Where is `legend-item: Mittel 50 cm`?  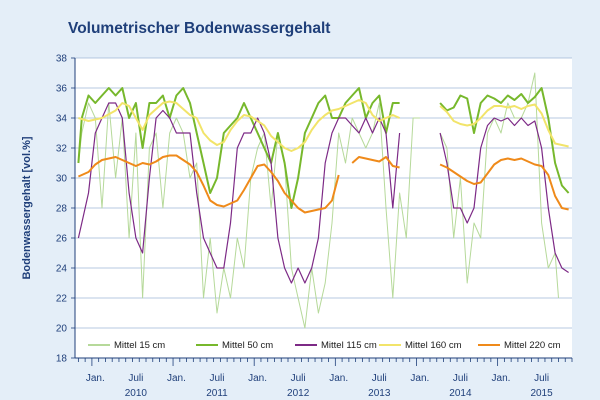 legend-item: Mittel 50 cm is located at coordinates (234, 345).